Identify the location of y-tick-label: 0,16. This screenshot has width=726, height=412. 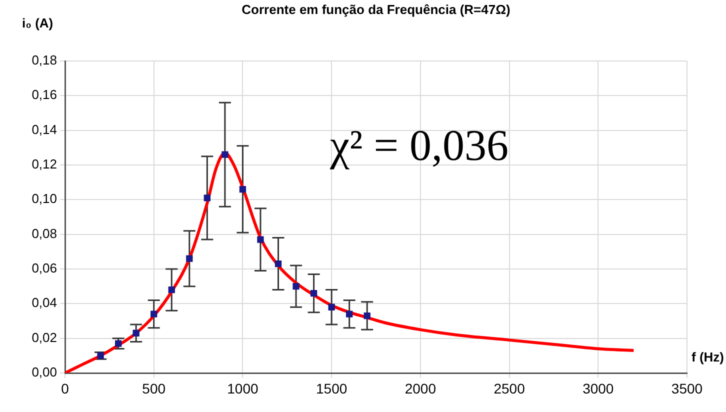
(44, 94).